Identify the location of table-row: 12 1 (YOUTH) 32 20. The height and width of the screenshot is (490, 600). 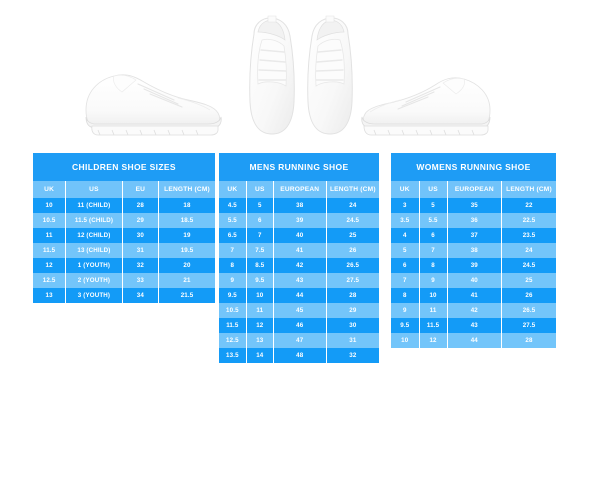
(124, 265).